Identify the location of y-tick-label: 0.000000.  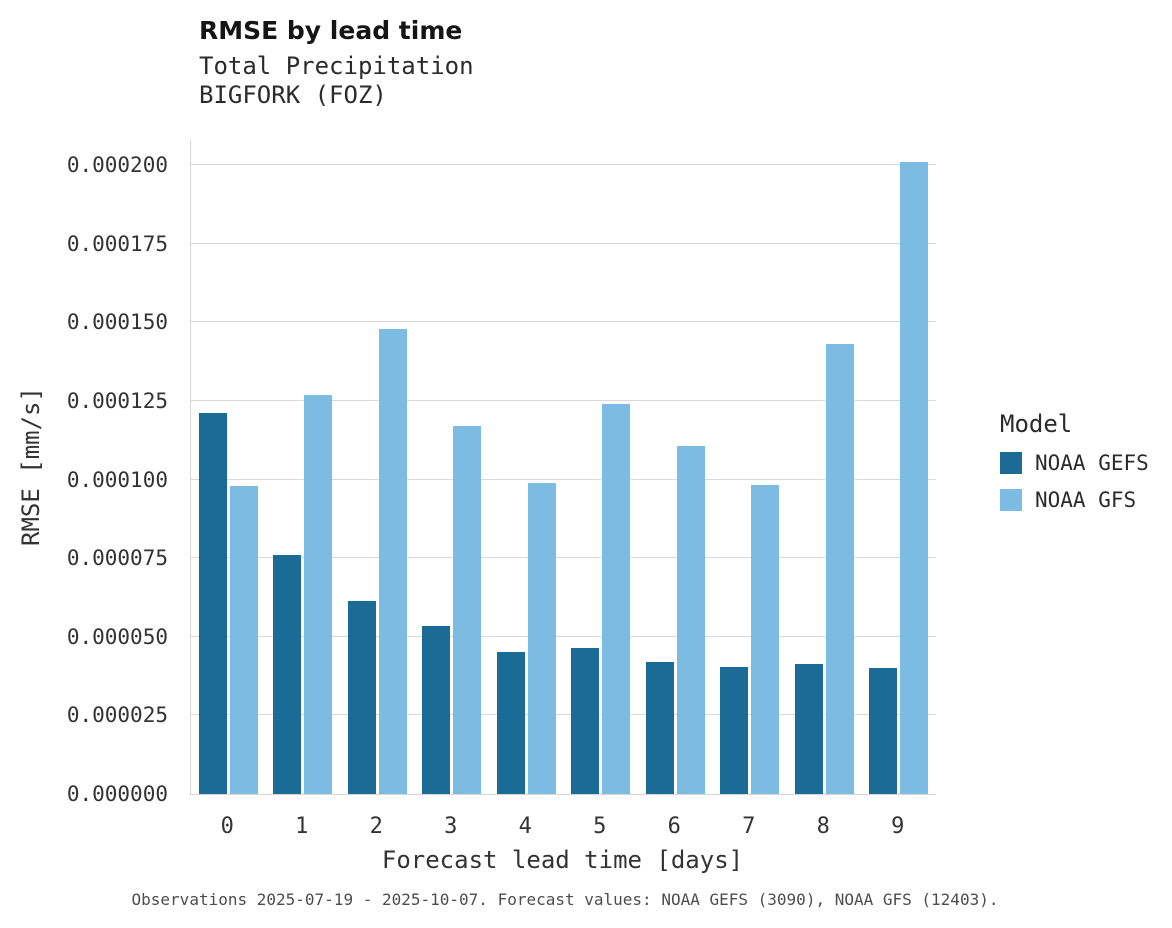
(117, 794).